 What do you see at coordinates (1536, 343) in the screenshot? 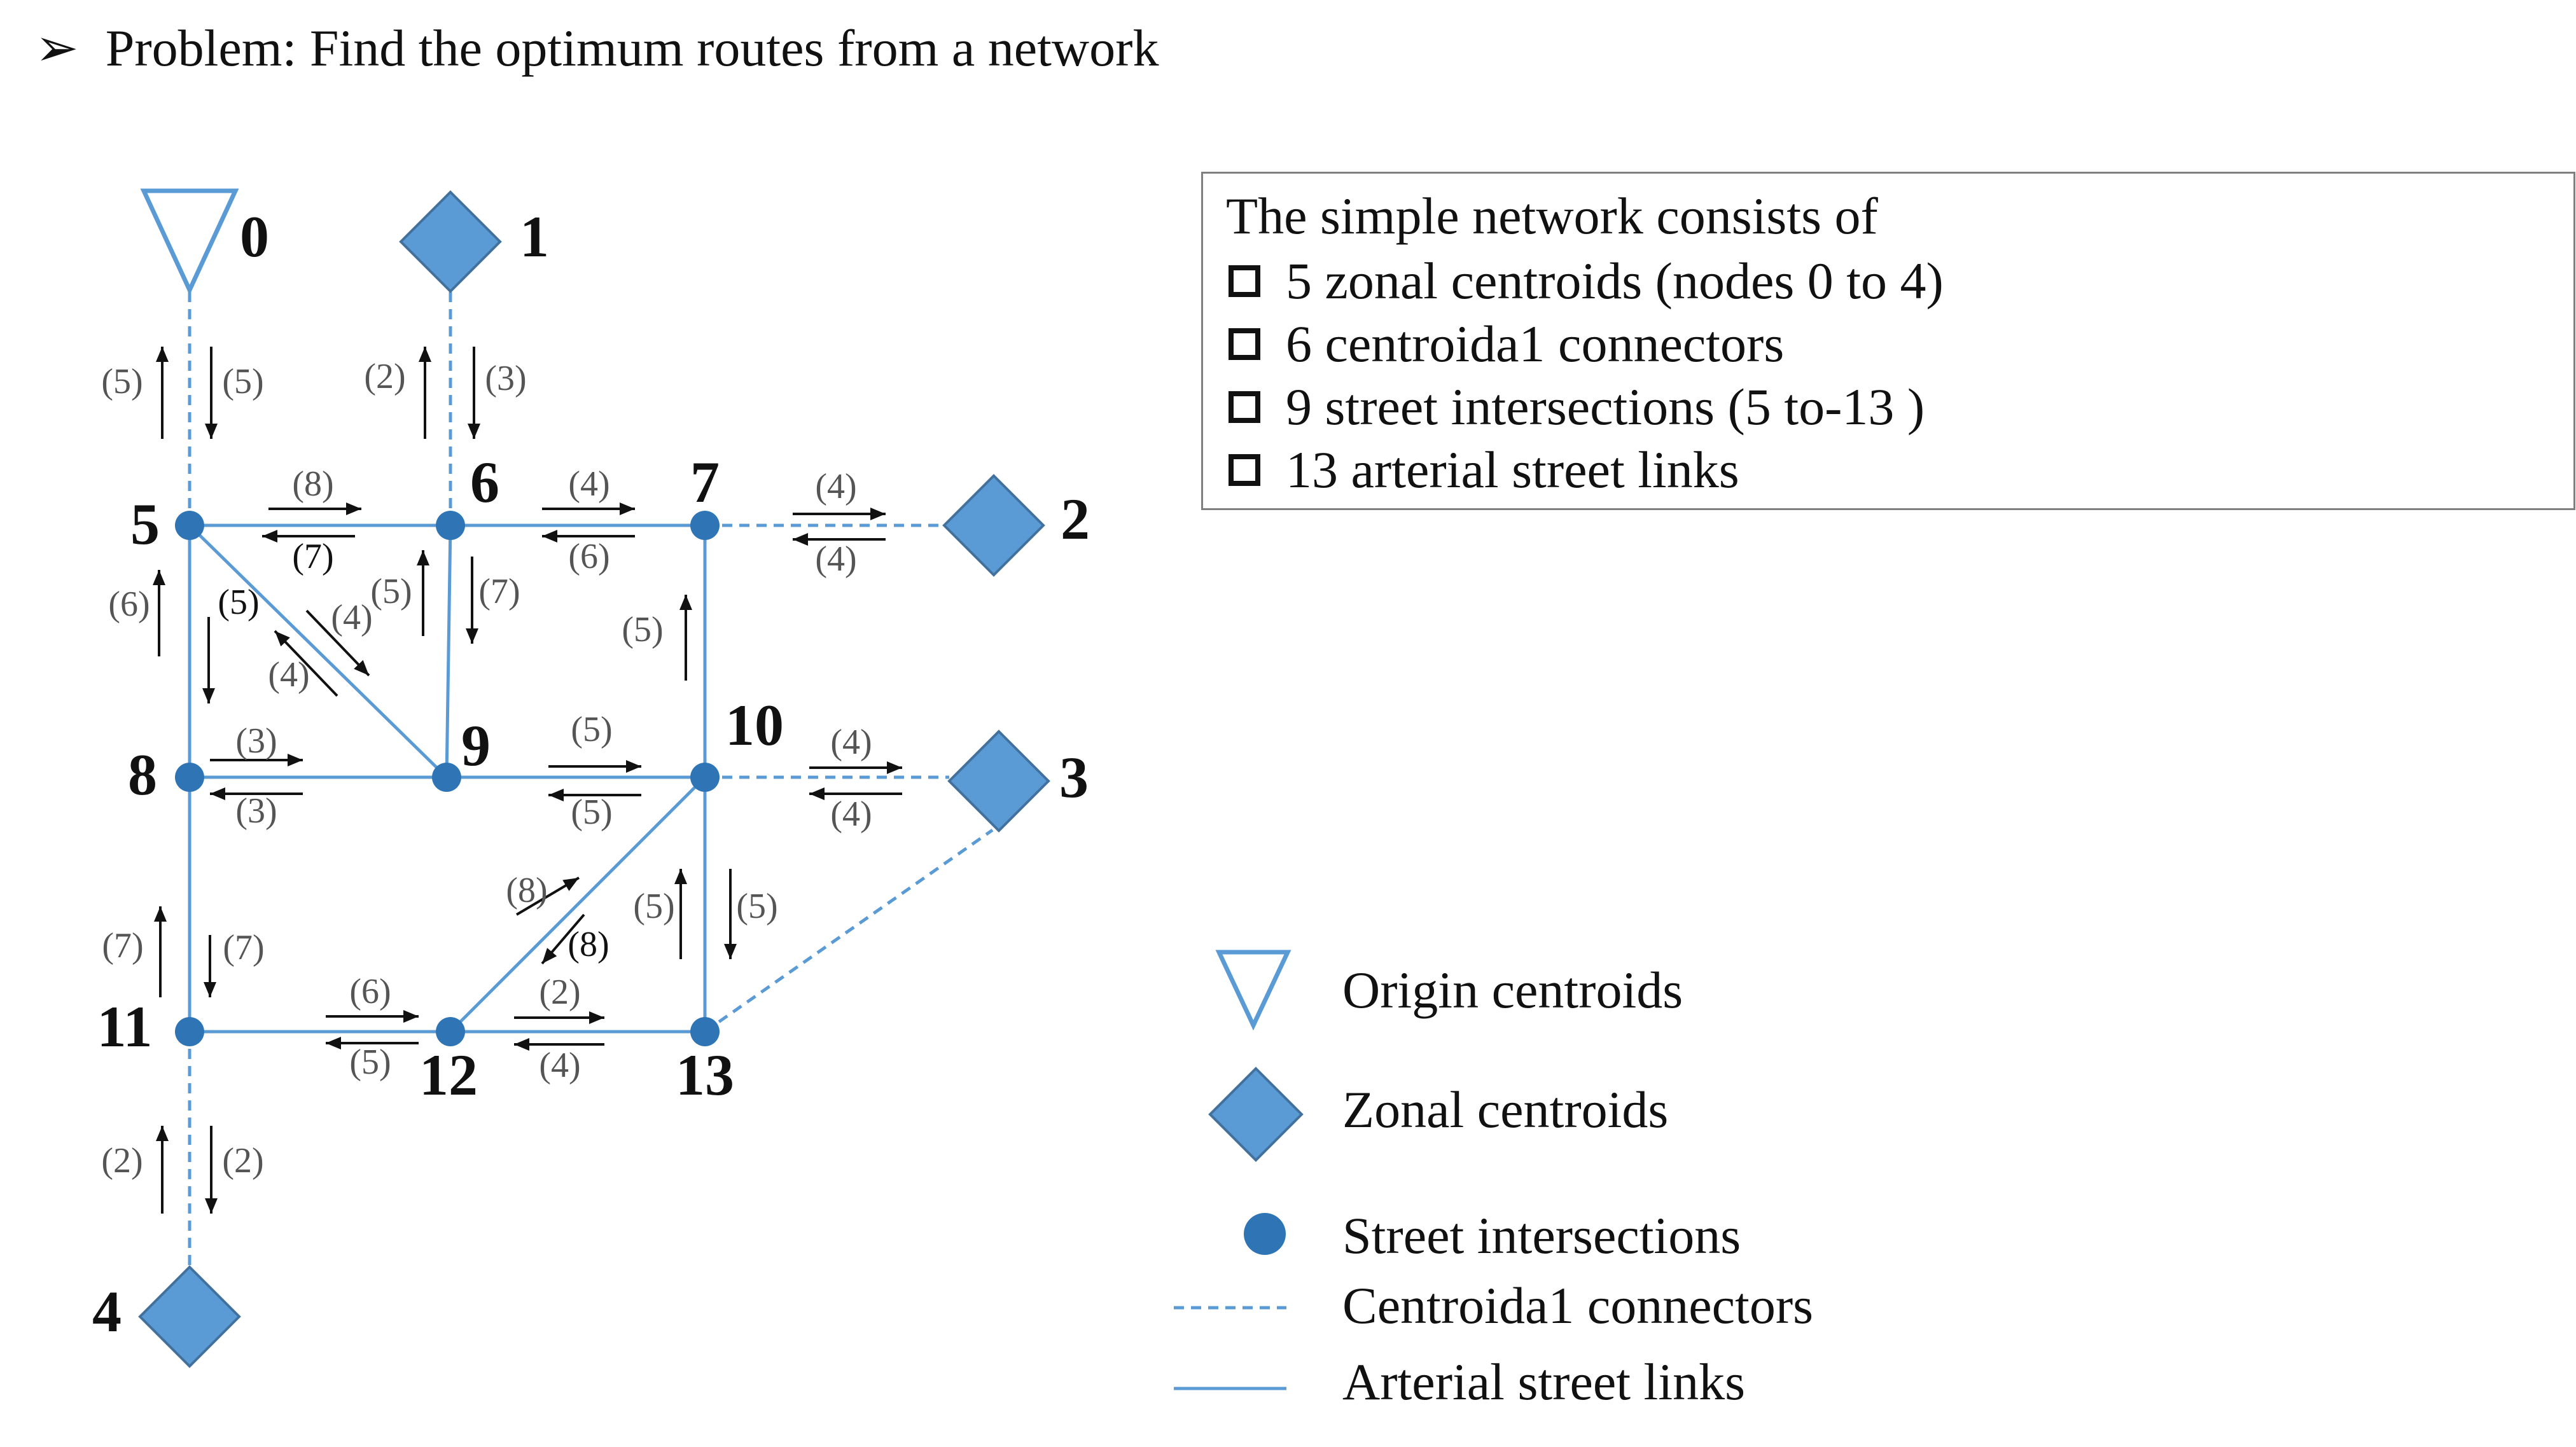
I see `info-item-text: 6 centroida1 connectors` at bounding box center [1536, 343].